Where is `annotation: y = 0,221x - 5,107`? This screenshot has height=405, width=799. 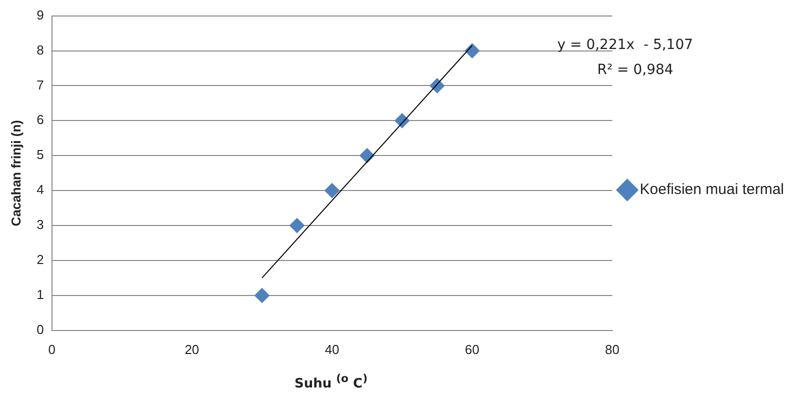 annotation: y = 0,221x - 5,107 is located at coordinates (625, 44).